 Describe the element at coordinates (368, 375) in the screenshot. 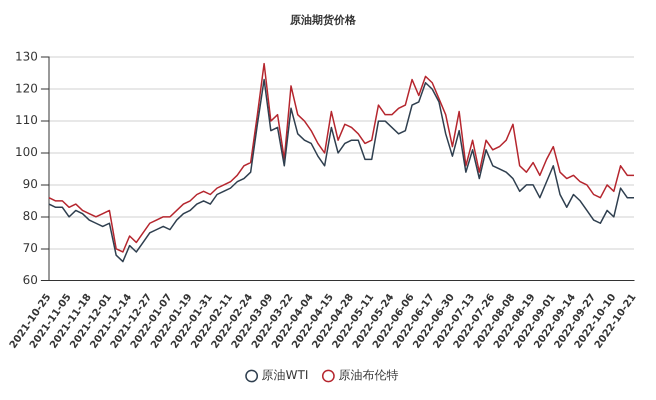

I see `legend-label: 原油布伦特` at that location.